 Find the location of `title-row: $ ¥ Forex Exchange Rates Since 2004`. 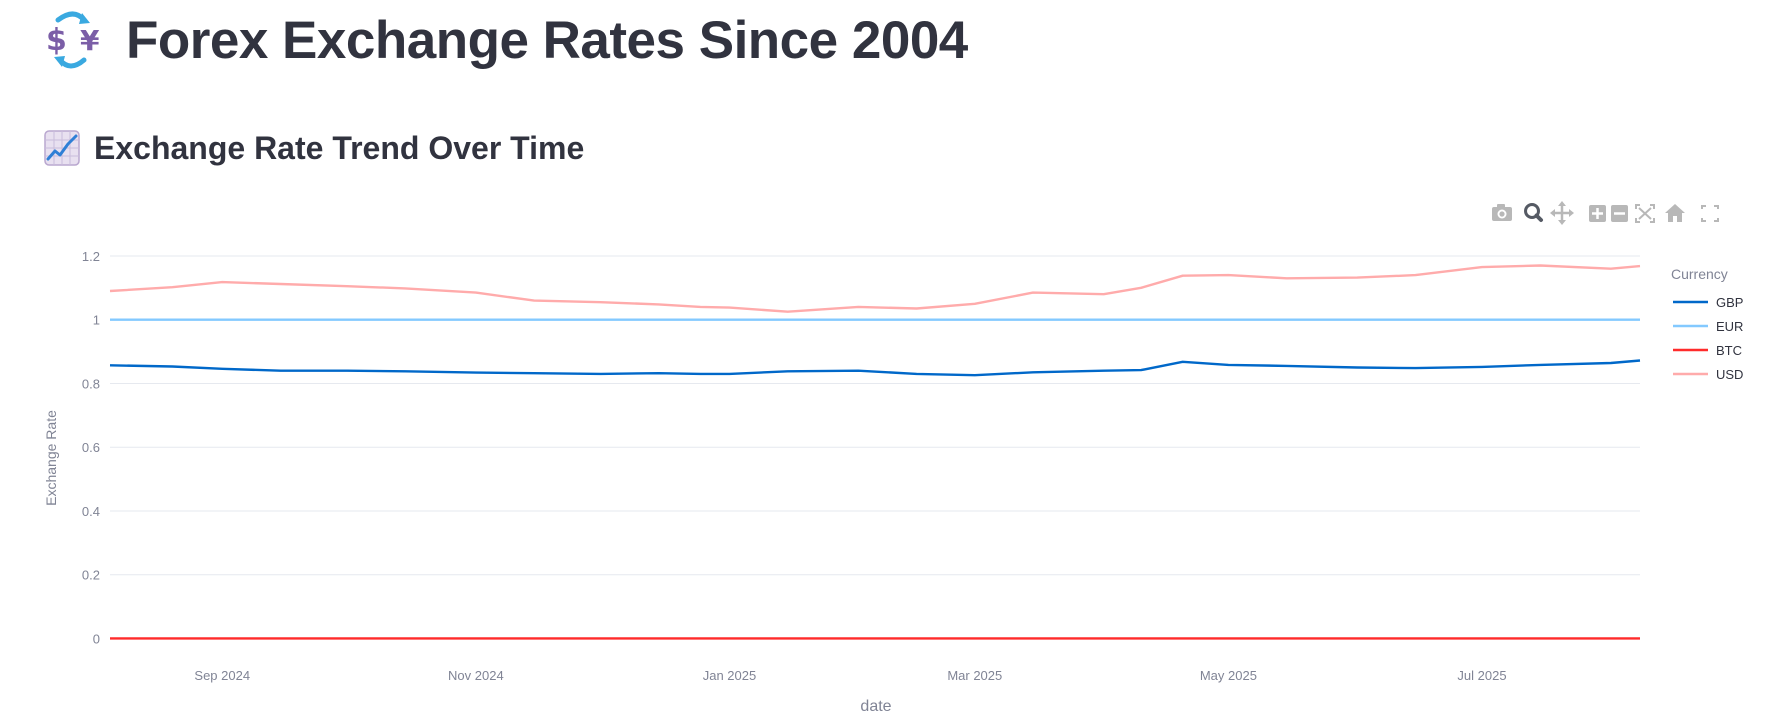

title-row: $ ¥ Forex Exchange Rates Since 2004 is located at coordinates (506, 40).